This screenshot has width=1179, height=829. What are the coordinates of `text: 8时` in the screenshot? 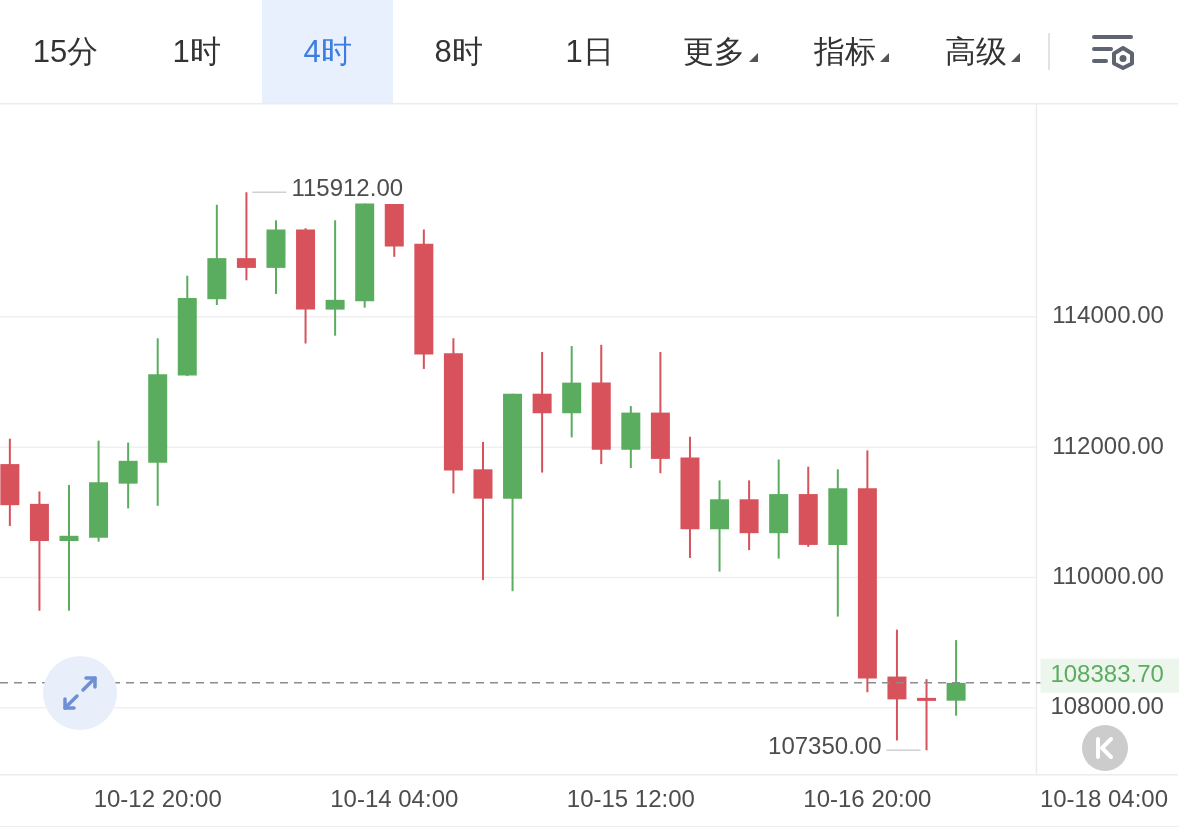 It's located at (458, 52).